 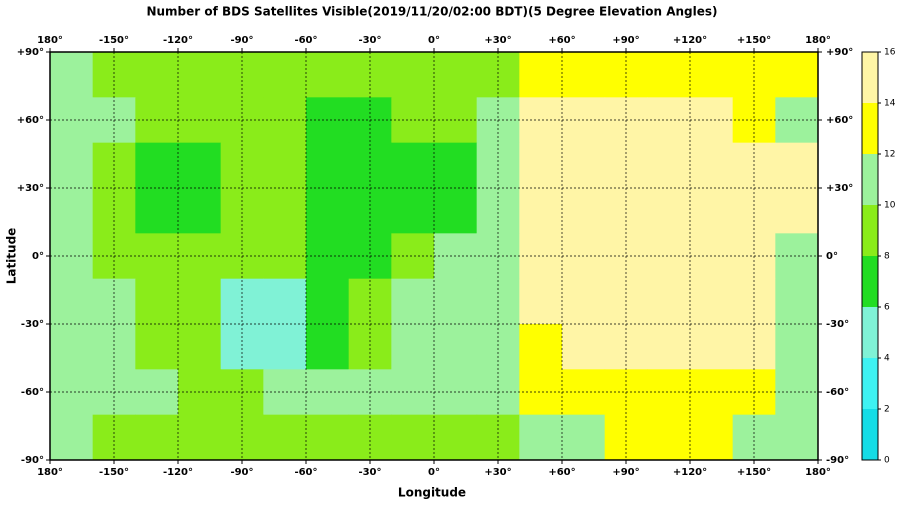 What do you see at coordinates (114, 40) in the screenshot?
I see `x-tick-label-top: -150°` at bounding box center [114, 40].